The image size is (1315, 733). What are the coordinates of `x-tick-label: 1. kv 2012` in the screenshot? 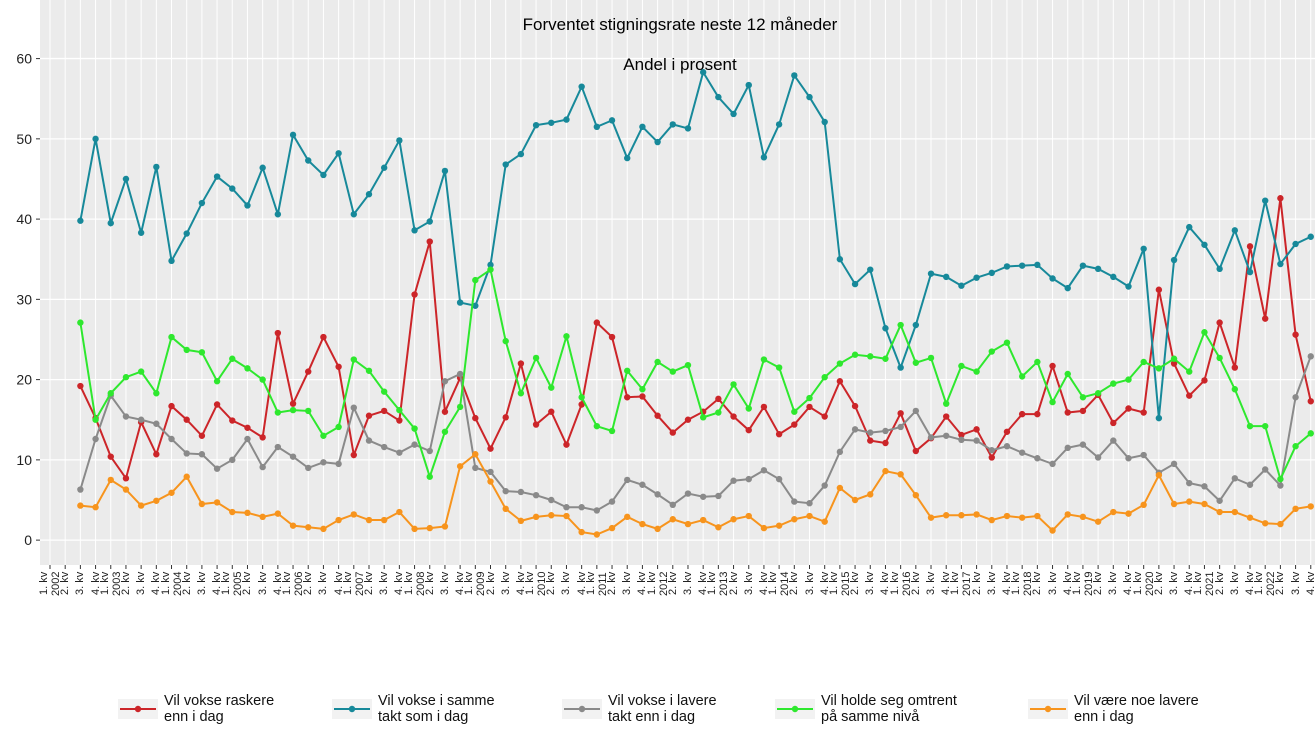 It's located at (657, 584).